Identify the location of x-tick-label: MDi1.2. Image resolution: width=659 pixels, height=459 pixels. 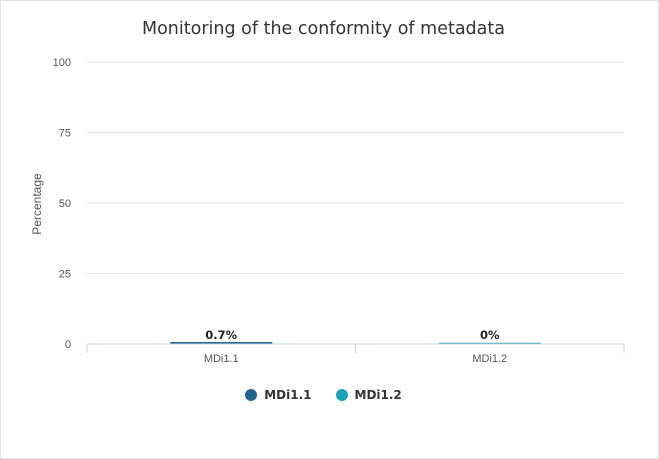
(489, 359).